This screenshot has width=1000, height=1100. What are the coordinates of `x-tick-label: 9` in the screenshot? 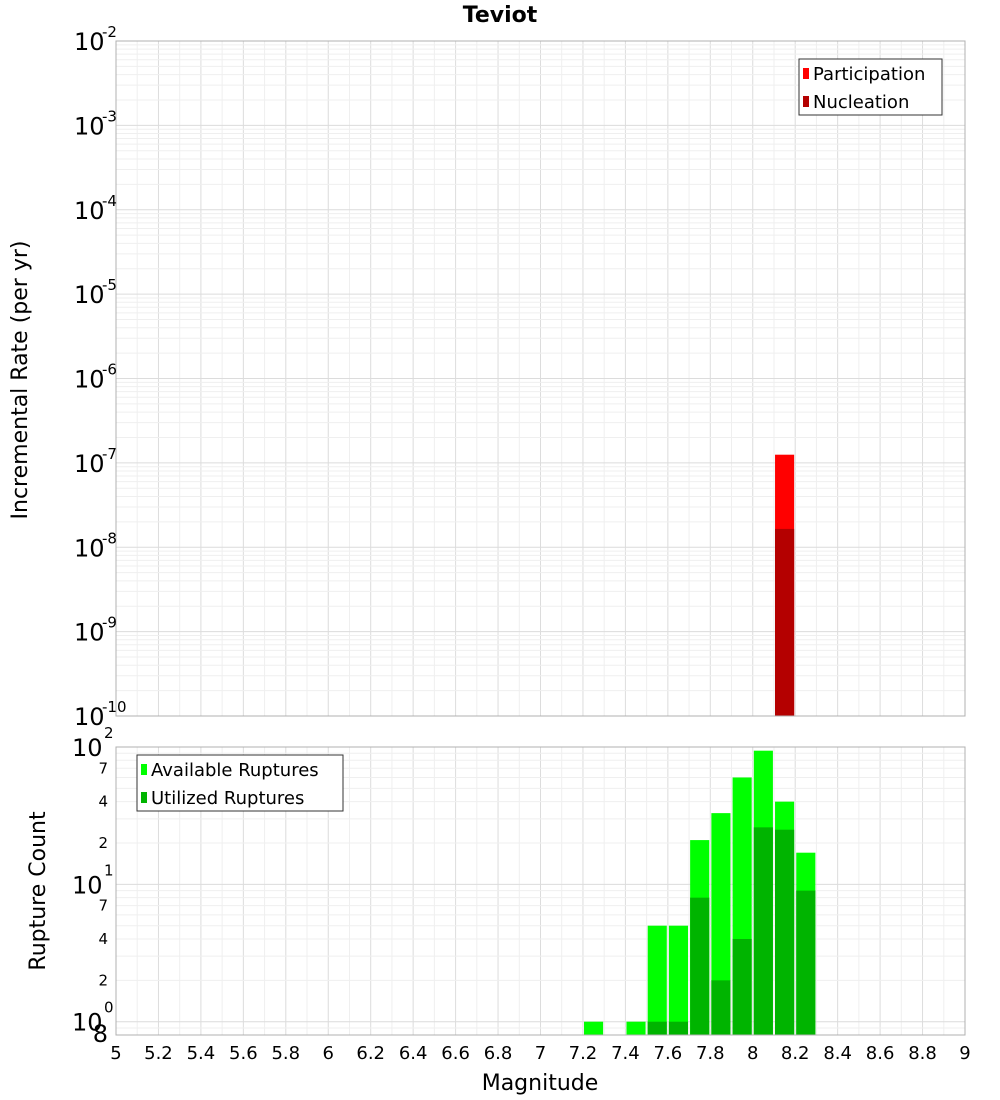 It's located at (964, 1053).